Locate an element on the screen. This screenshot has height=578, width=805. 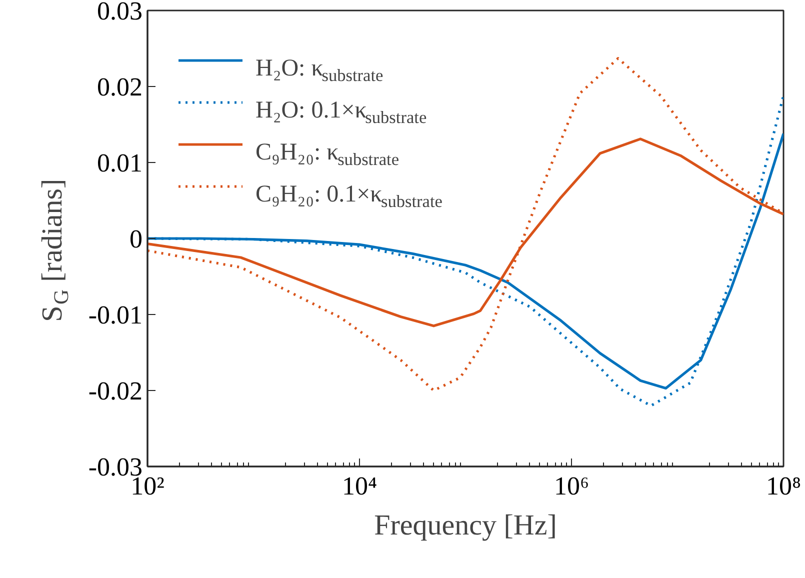
y-tick-label: -0.02 is located at coordinates (115, 391).